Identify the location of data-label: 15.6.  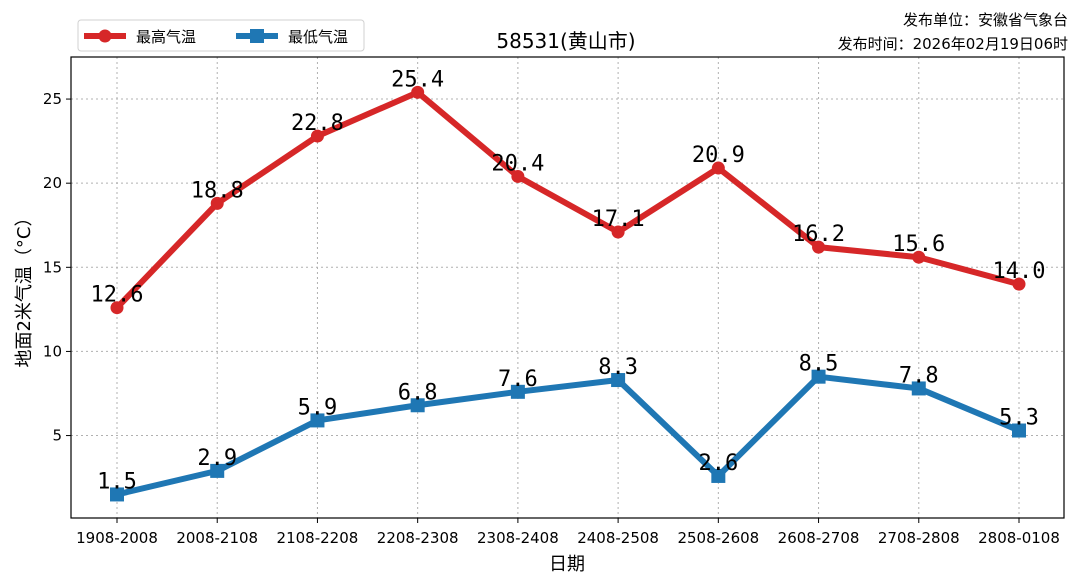
(918, 244).